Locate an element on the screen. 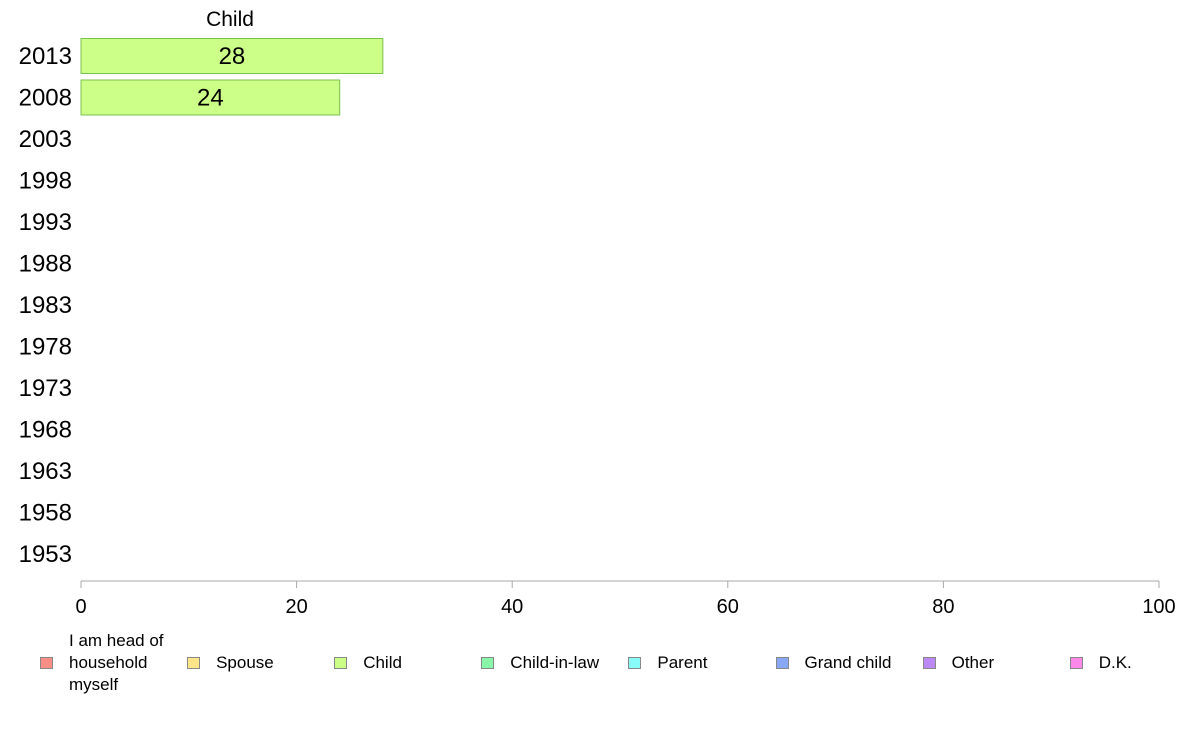 This screenshot has width=1188, height=736. legend-item: D.K. is located at coordinates (1100, 663).